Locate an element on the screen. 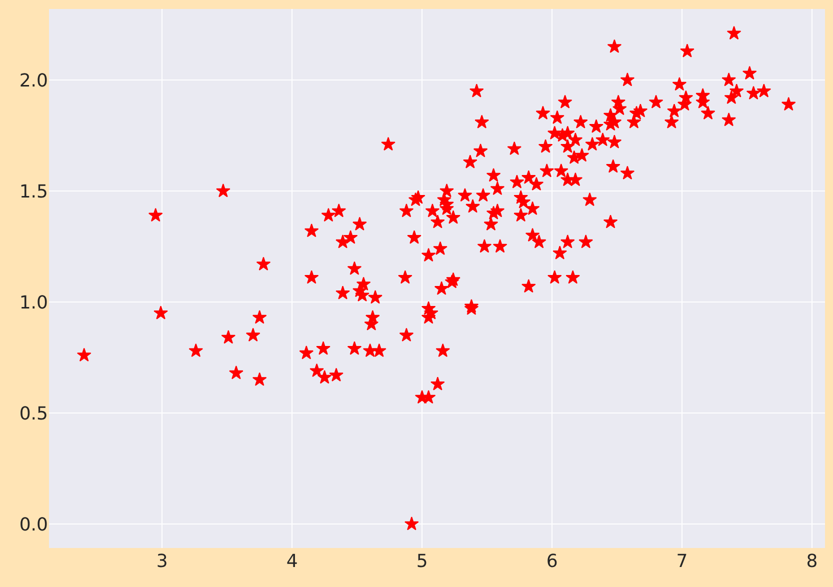 Image resolution: width=833 pixels, height=587 pixels. y-tick-label: 2.0 is located at coordinates (33, 81).